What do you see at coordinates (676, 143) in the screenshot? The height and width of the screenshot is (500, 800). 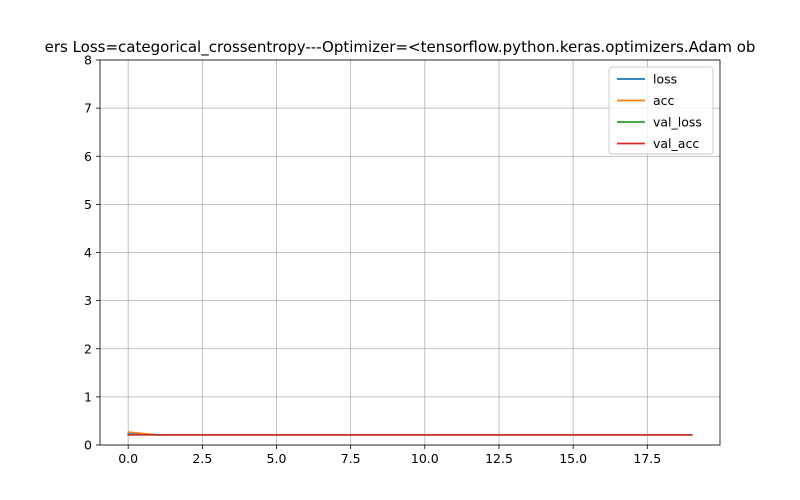 I see `legend-label-val_acc: val_acc` at bounding box center [676, 143].